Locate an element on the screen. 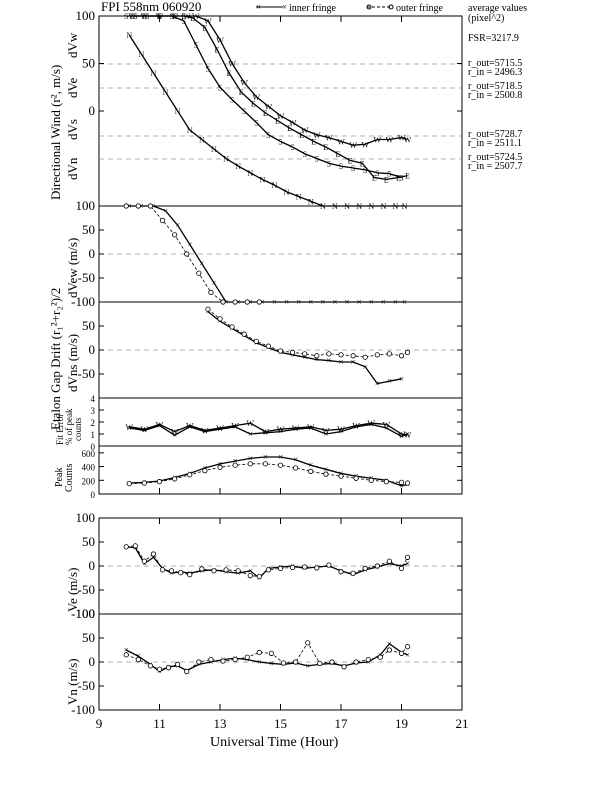 The width and height of the screenshot is (612, 792). fit-ytick-label: 0 is located at coordinates (93, 447).